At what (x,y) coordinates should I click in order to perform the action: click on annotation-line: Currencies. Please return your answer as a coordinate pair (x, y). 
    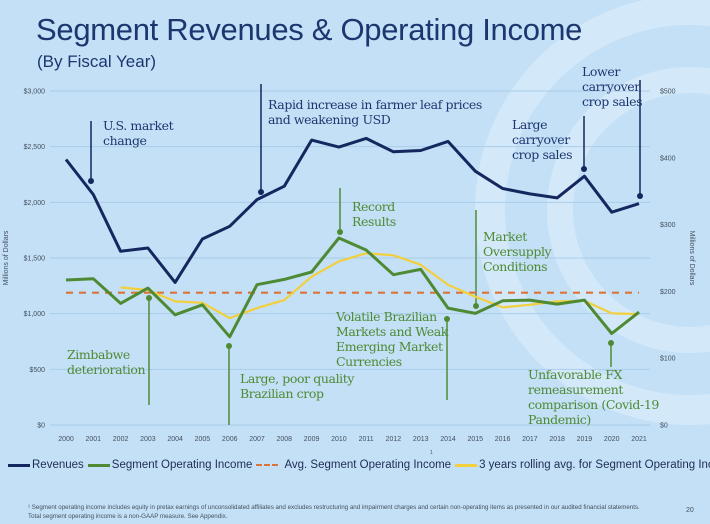
    Looking at the image, I should click on (369, 361).